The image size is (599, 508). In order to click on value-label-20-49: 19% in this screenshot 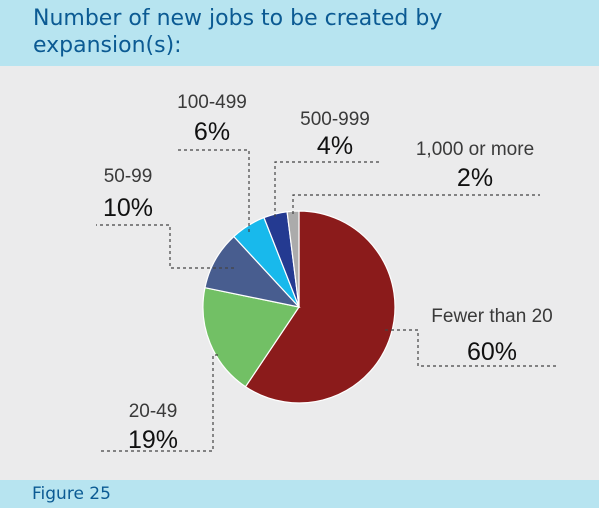, I will do `click(153, 440)`.